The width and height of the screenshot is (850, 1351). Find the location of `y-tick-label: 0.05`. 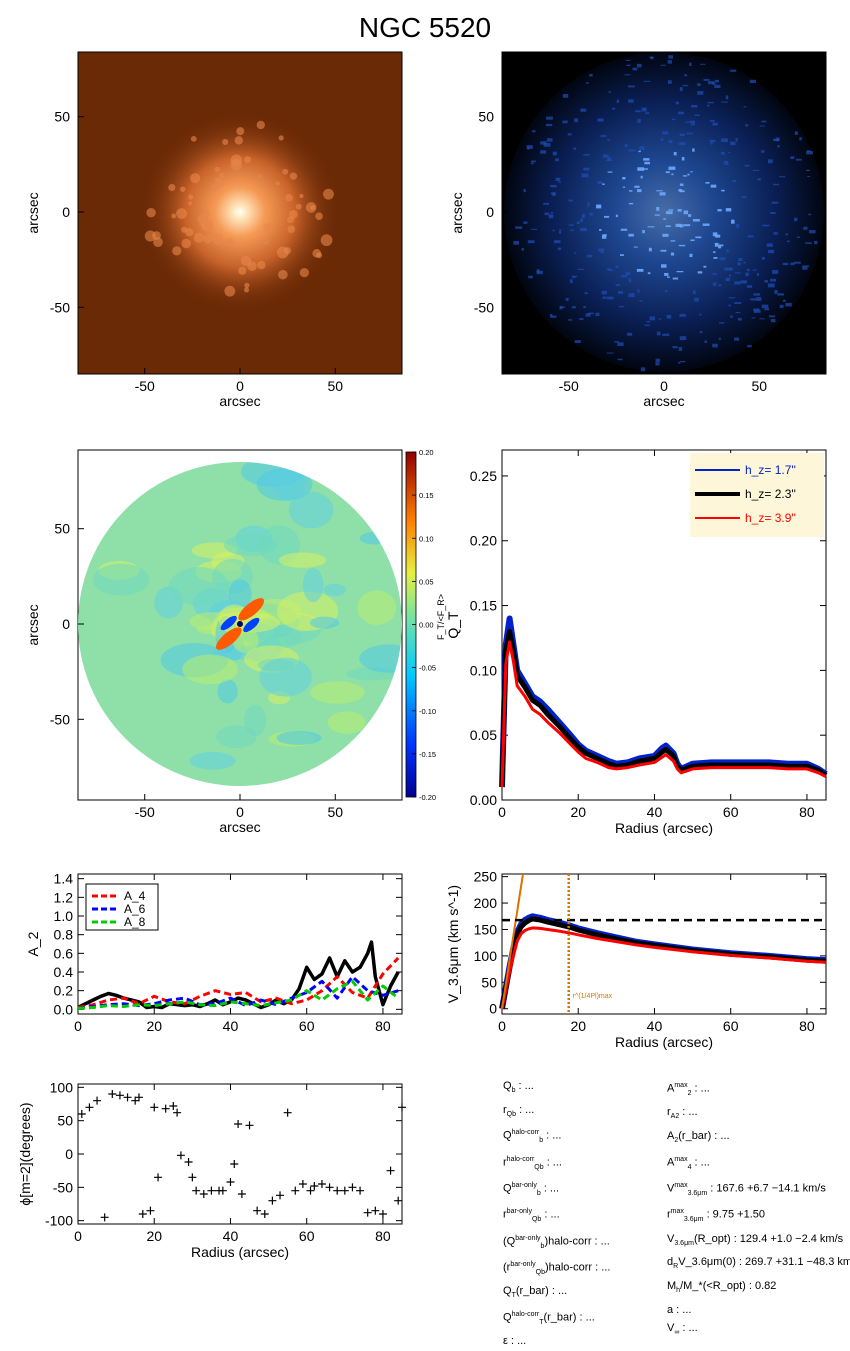

y-tick-label: 0.05 is located at coordinates (483, 735).